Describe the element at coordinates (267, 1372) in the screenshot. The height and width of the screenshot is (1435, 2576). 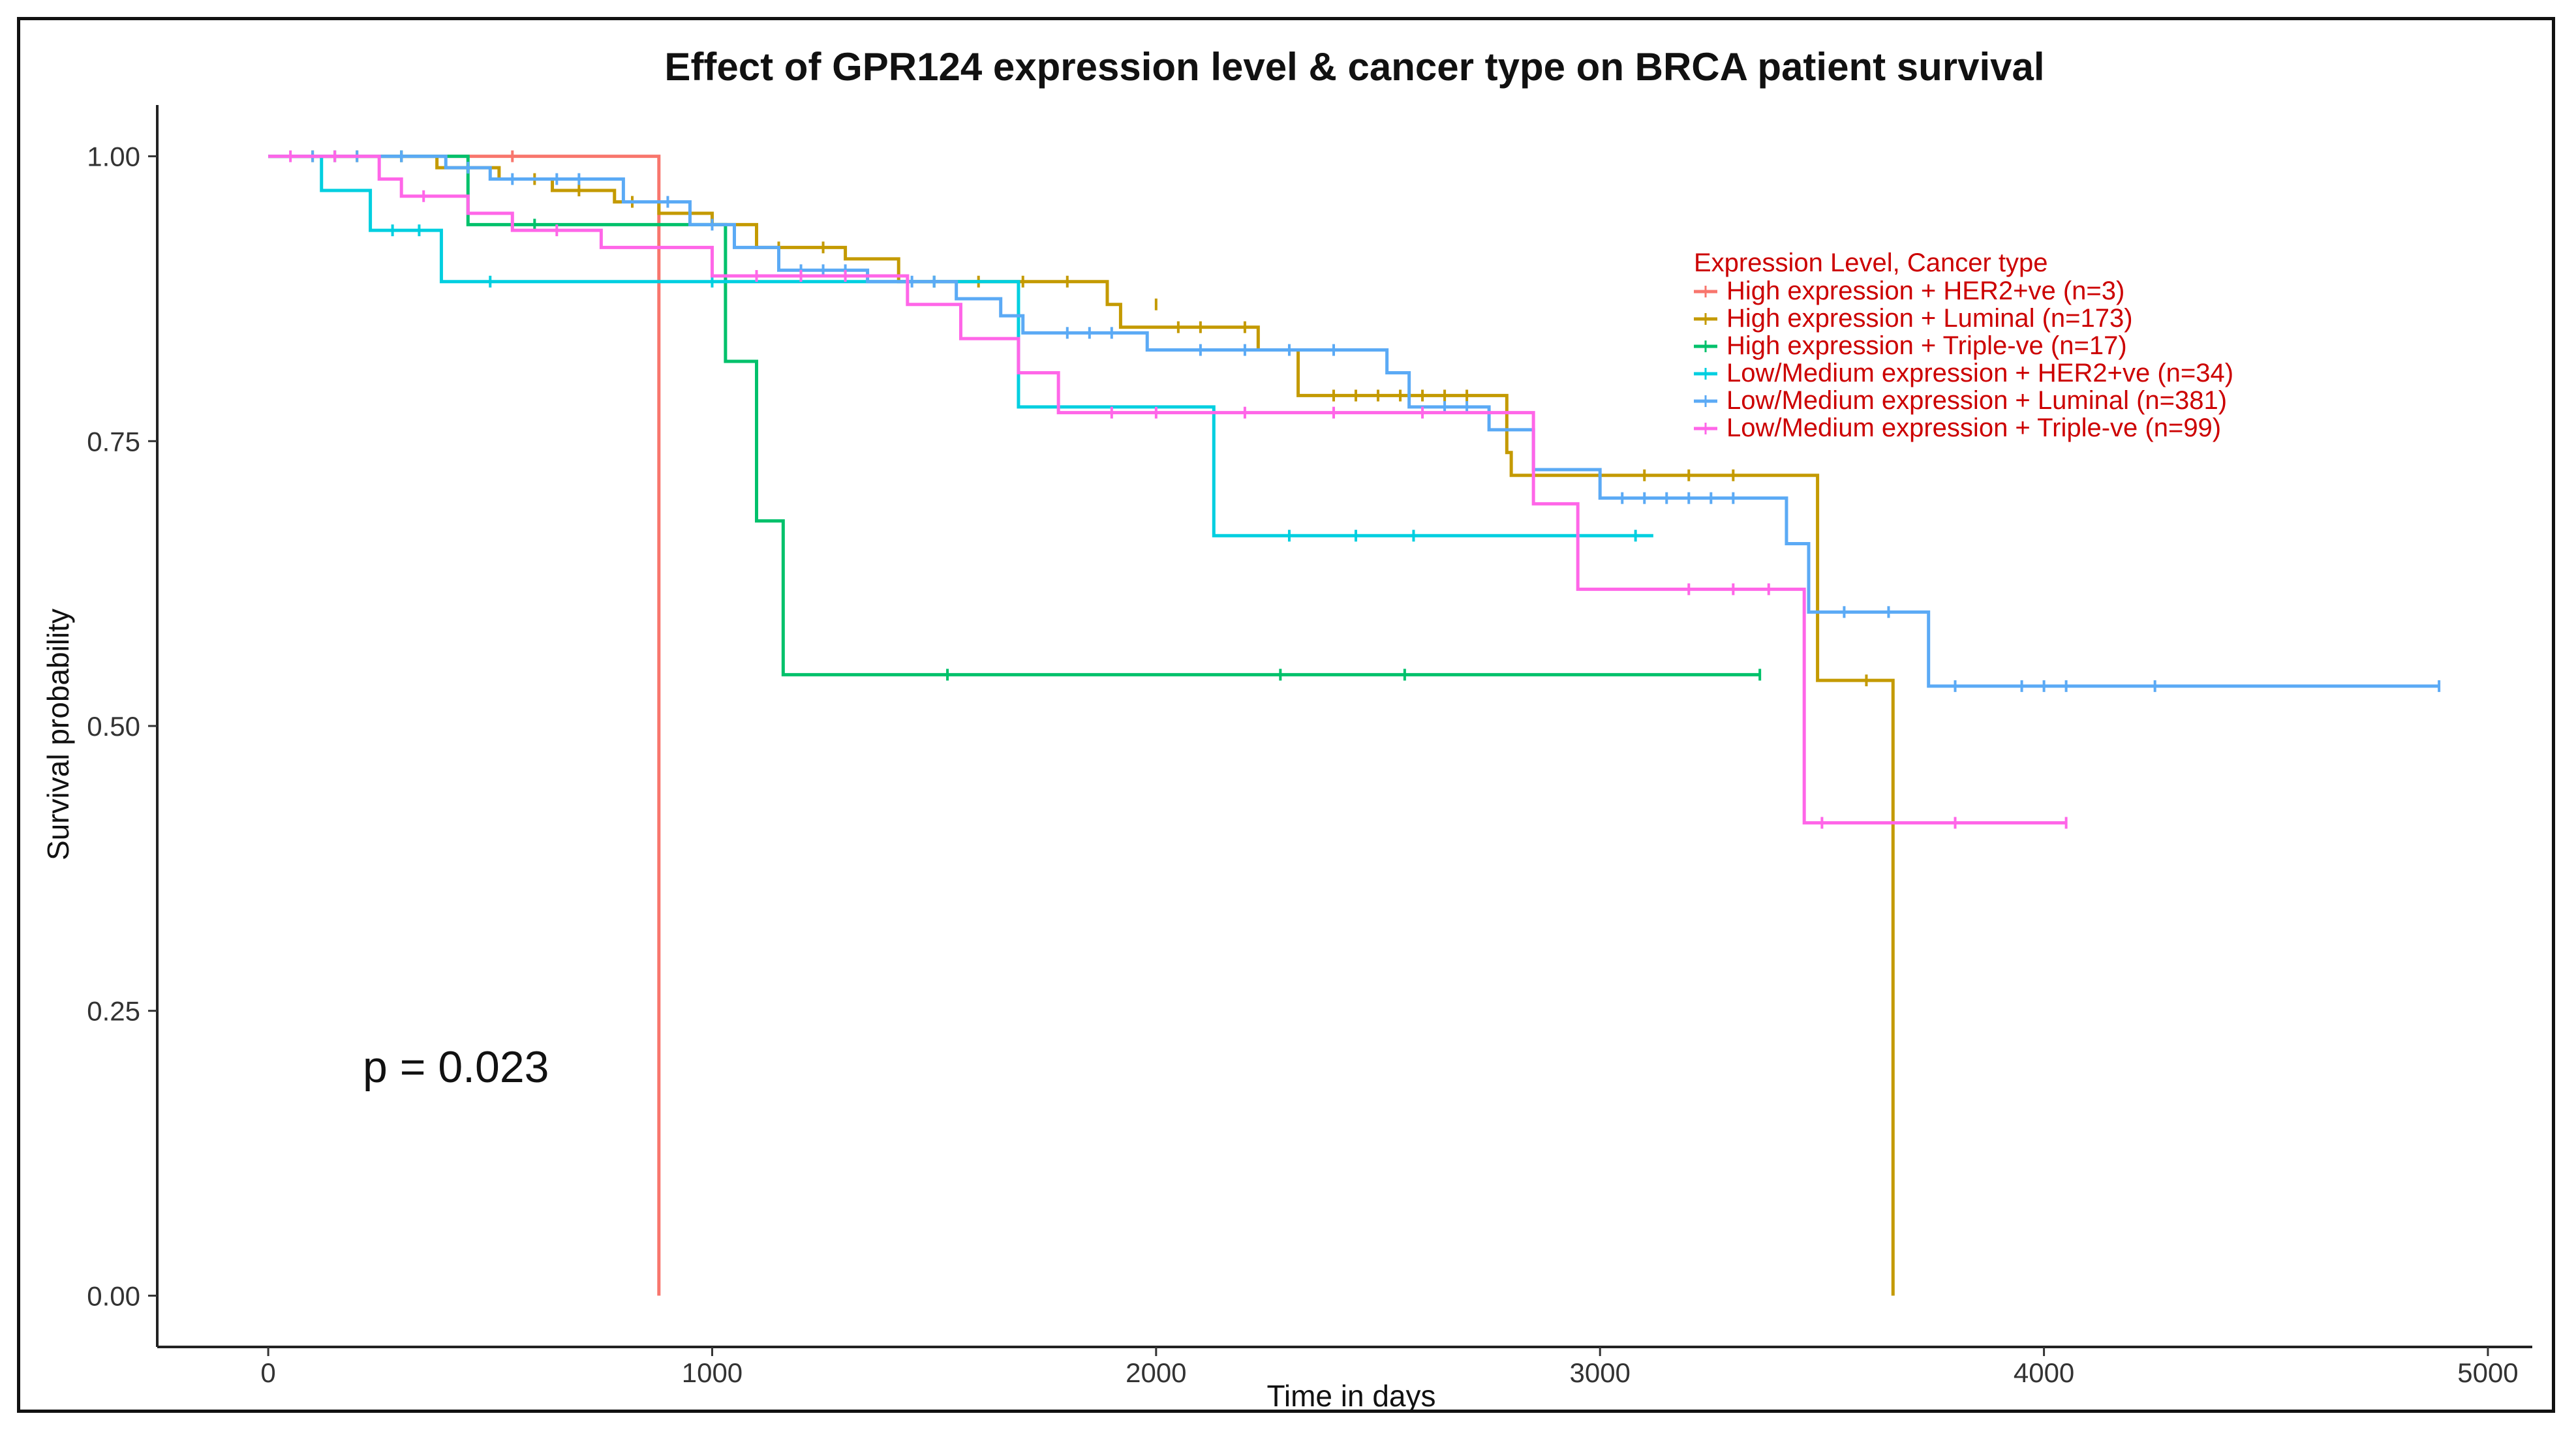
I see `x-tick-label: 0` at that location.